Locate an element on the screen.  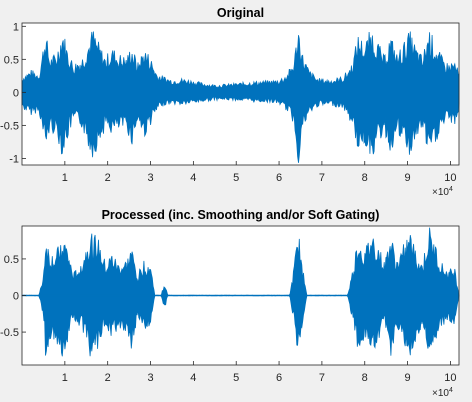
original-y-tick-label: -0.5 is located at coordinates (9, 126).